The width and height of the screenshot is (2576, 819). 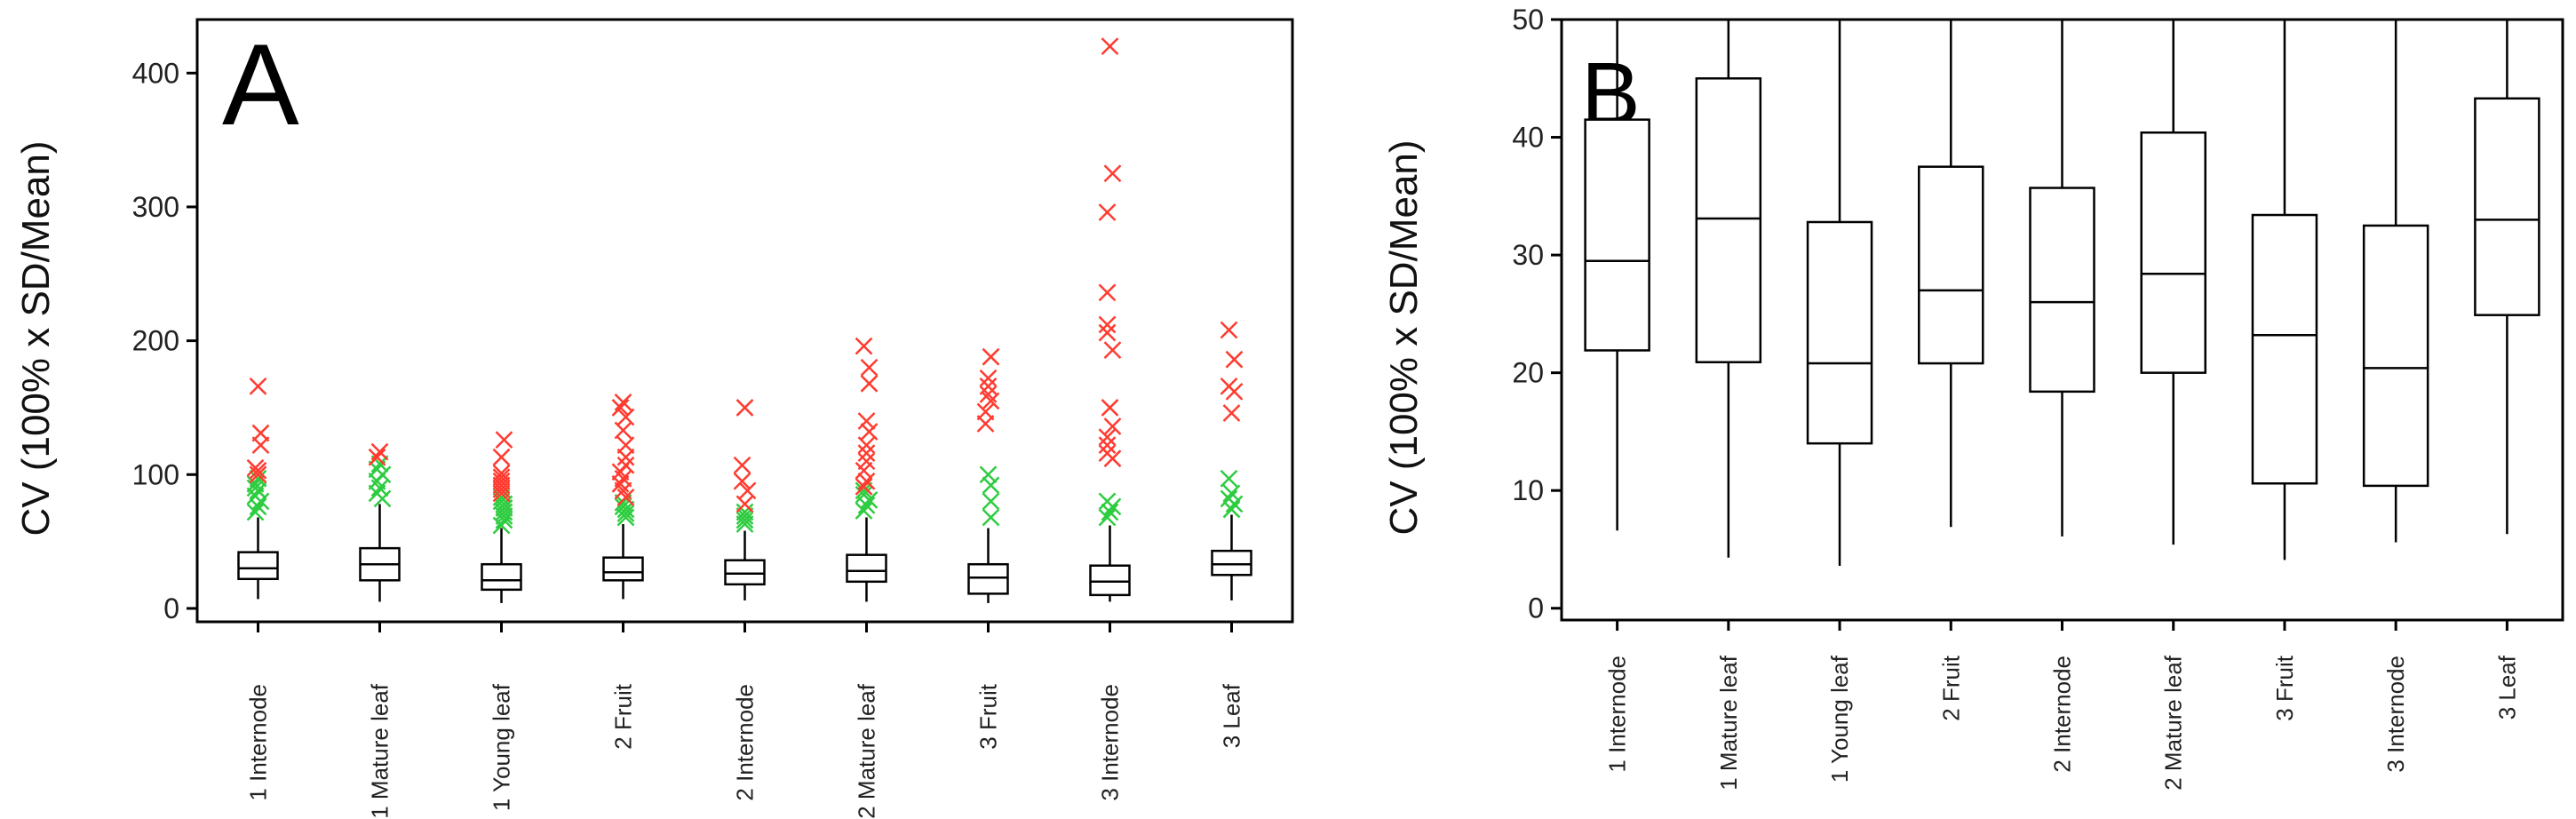 What do you see at coordinates (988, 716) in the screenshot?
I see `x-tick-label: 3 Fruit` at bounding box center [988, 716].